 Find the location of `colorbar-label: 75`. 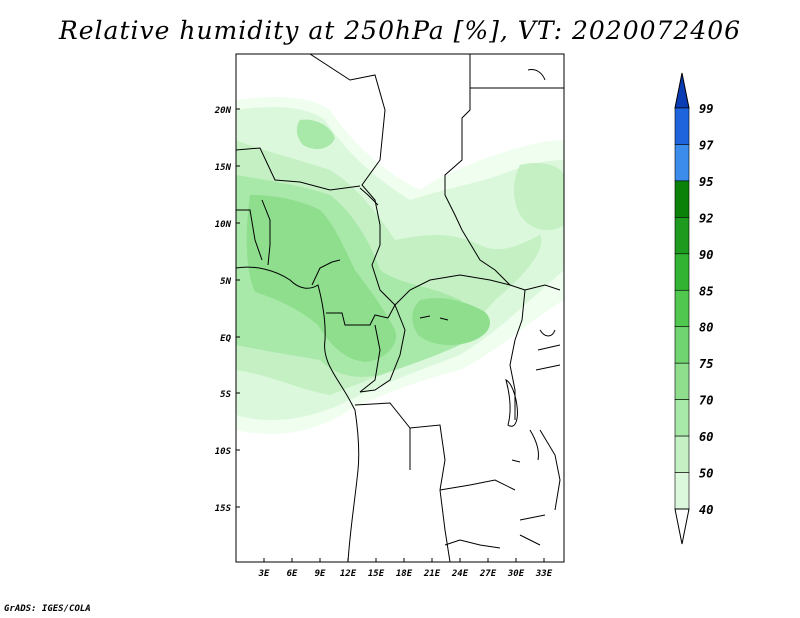

colorbar-label: 75 is located at coordinates (706, 364).